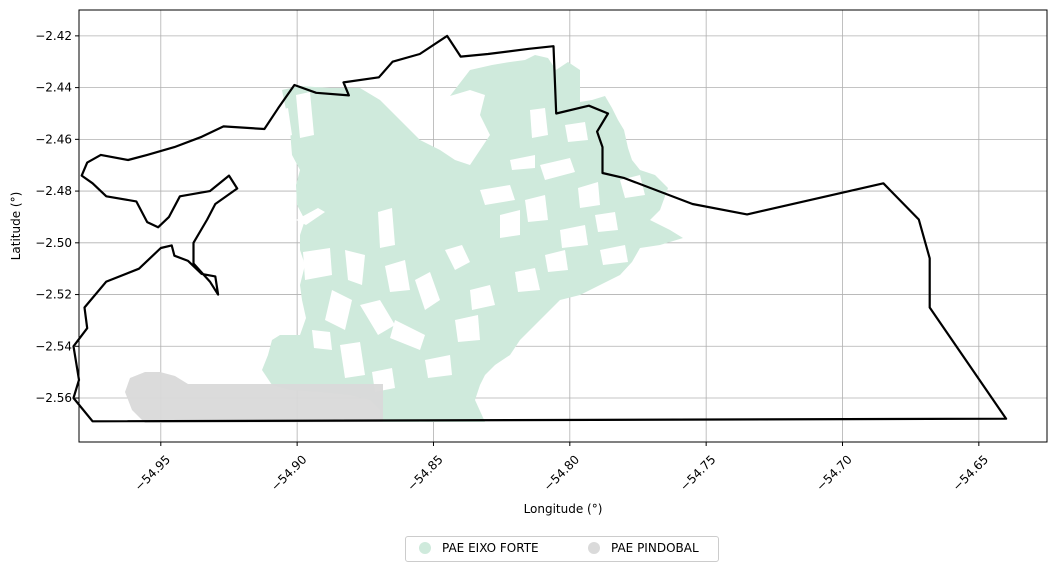 The width and height of the screenshot is (1055, 571). What do you see at coordinates (563, 509) in the screenshot?
I see `x-axis-label: Longitude (°)` at bounding box center [563, 509].